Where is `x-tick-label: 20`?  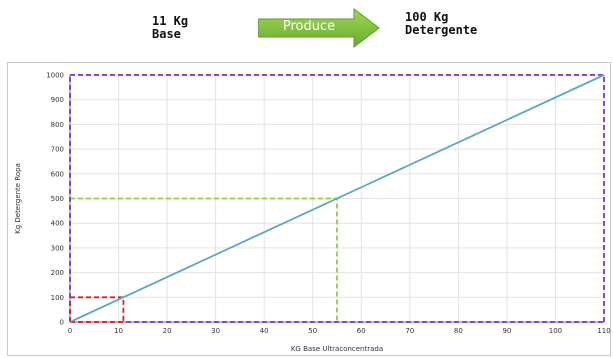 x-tick-label: 20 is located at coordinates (167, 331).